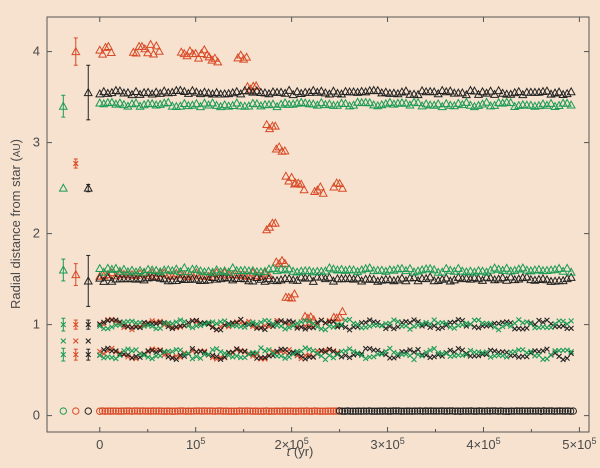  I want to click on y-tick-label: 0, so click(36, 415).